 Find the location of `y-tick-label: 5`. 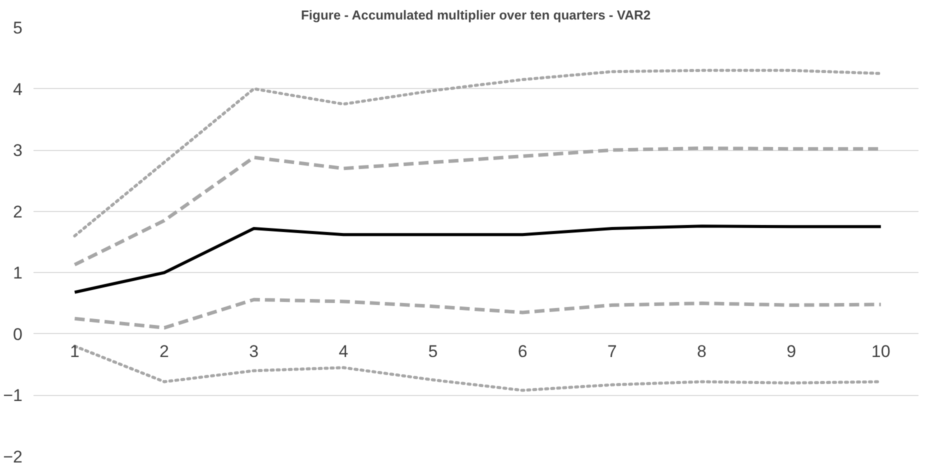

y-tick-label: 5 is located at coordinates (18, 28).